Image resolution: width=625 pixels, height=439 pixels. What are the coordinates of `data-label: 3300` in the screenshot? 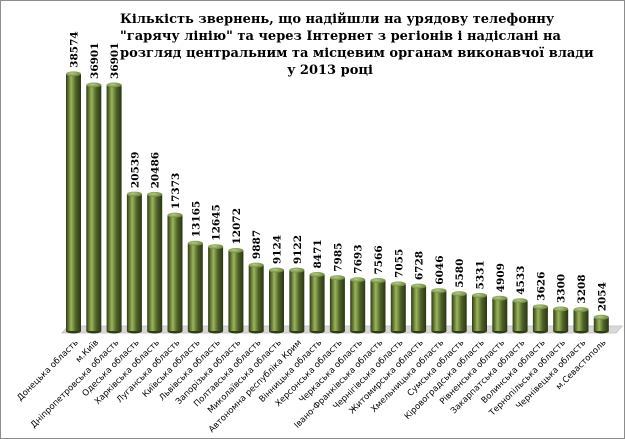 It's located at (562, 288).